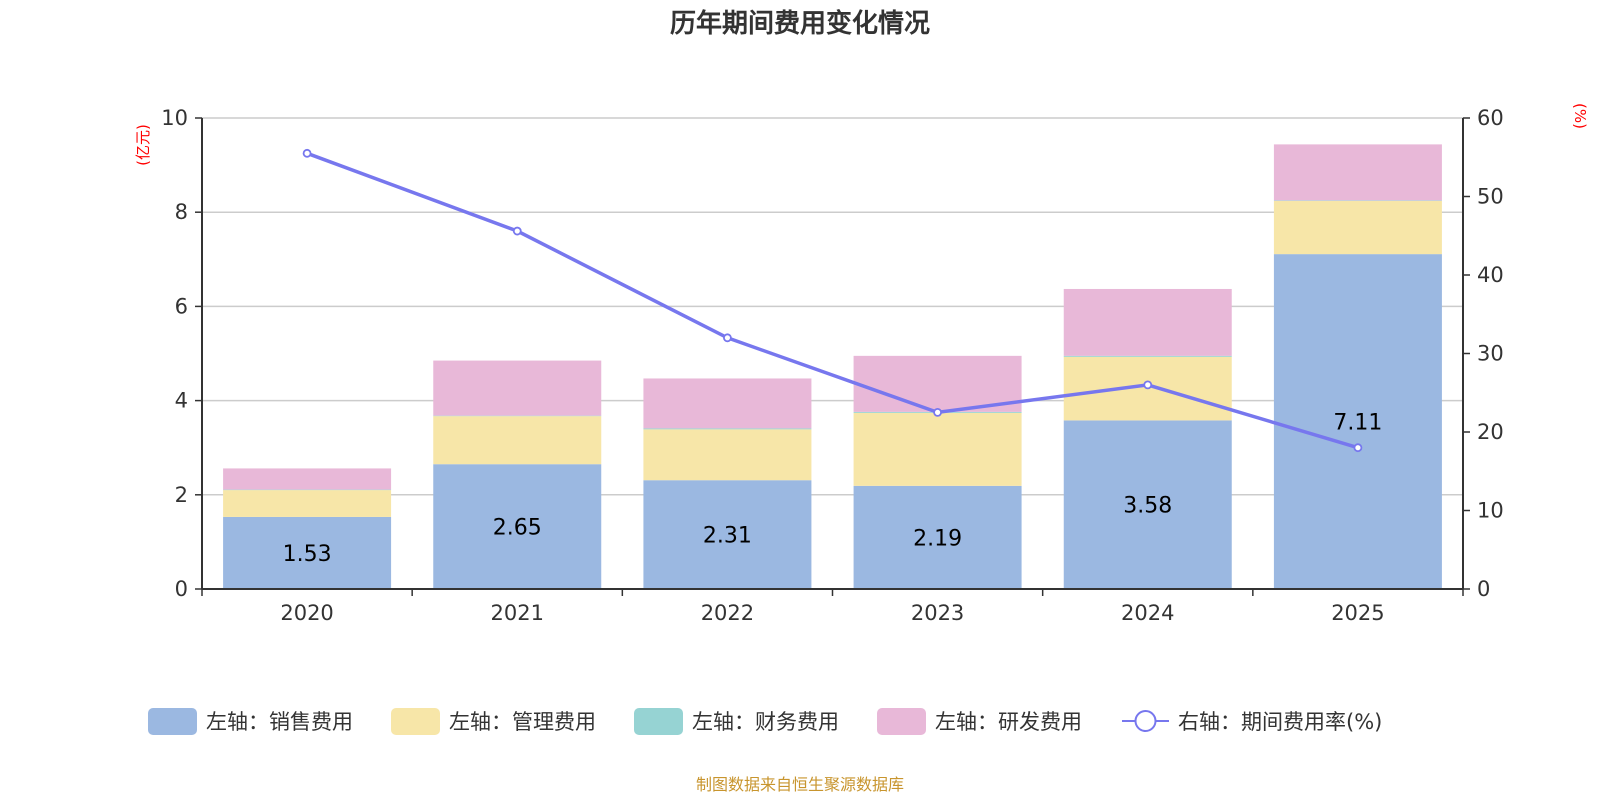 The image size is (1600, 800). I want to click on x-axis-tick-label: 2021, so click(517, 613).